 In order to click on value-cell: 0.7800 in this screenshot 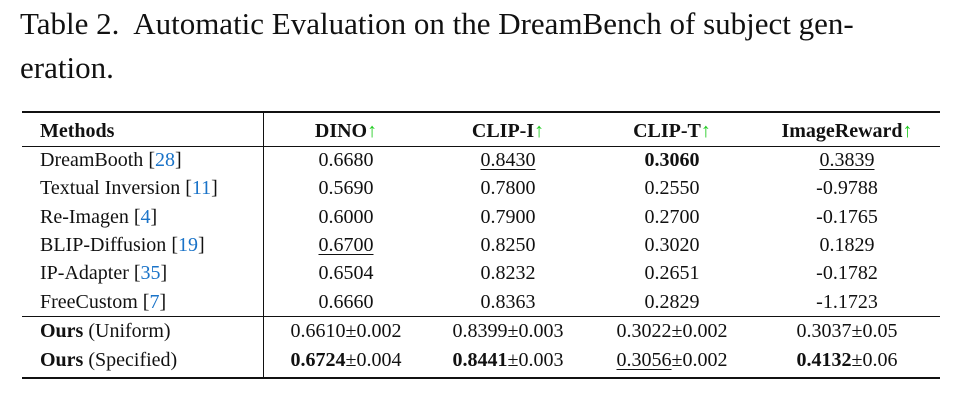, I will do `click(508, 188)`.